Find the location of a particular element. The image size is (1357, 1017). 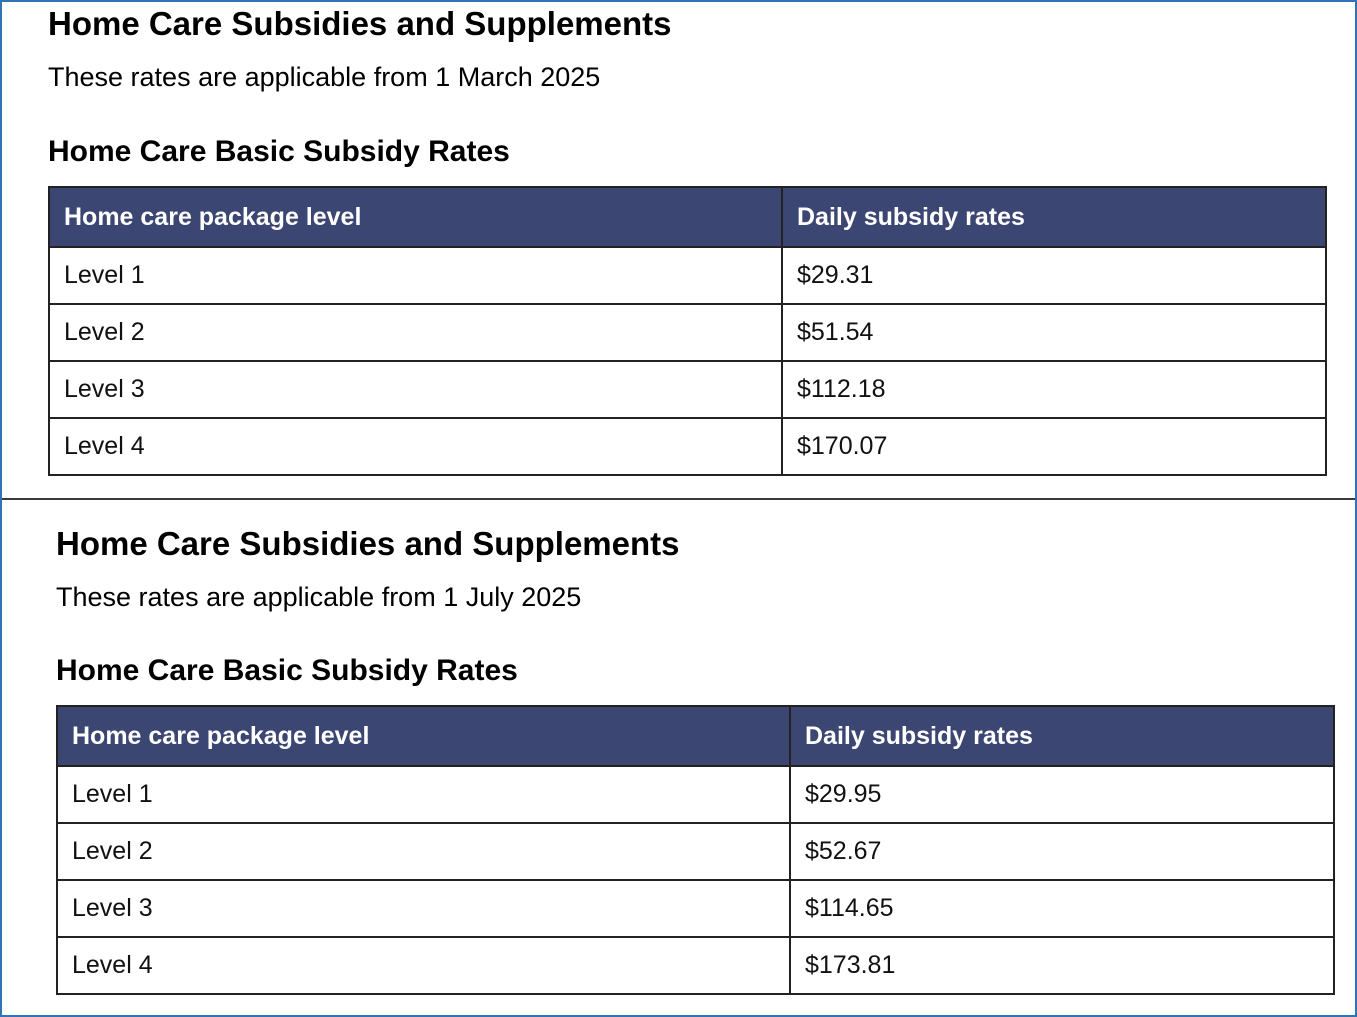

table-row: Level 4 $170.07 is located at coordinates (687, 446).